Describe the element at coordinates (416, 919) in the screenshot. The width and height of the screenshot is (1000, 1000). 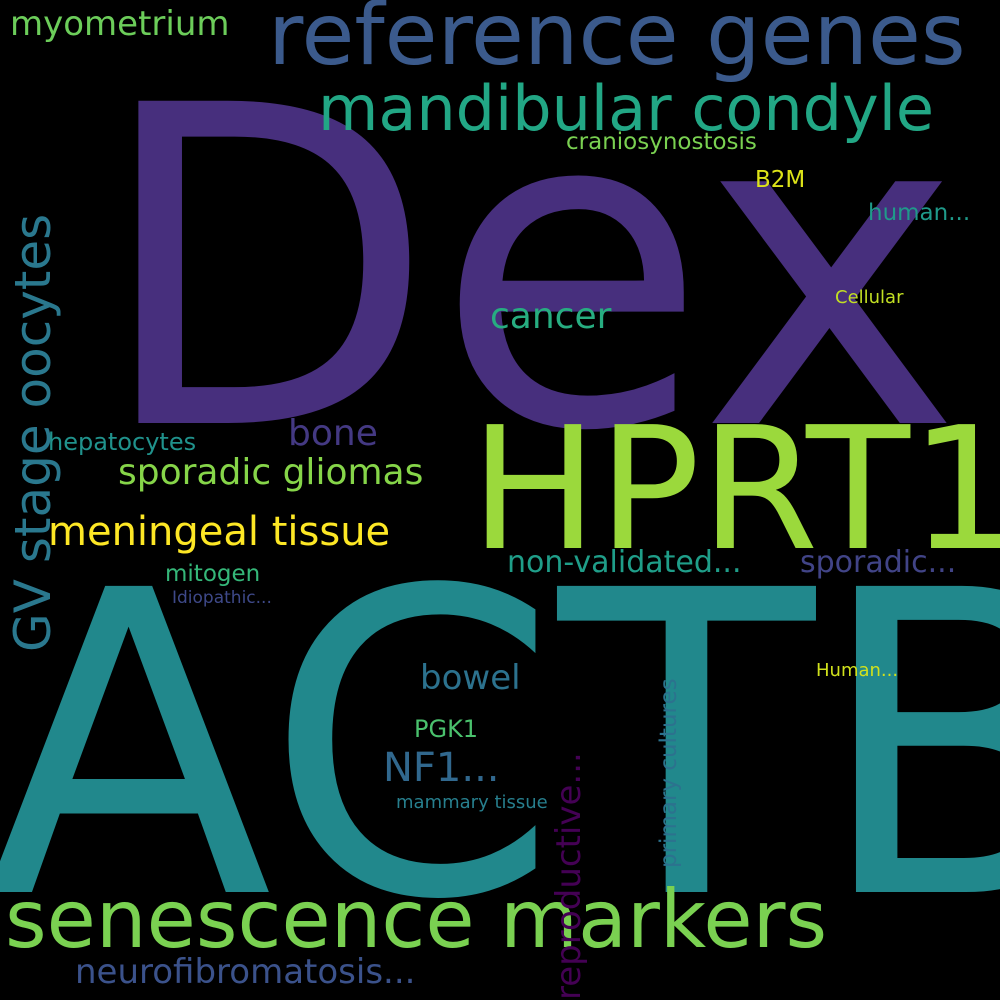
I see `word-senescence-markers: senescence markers` at that location.